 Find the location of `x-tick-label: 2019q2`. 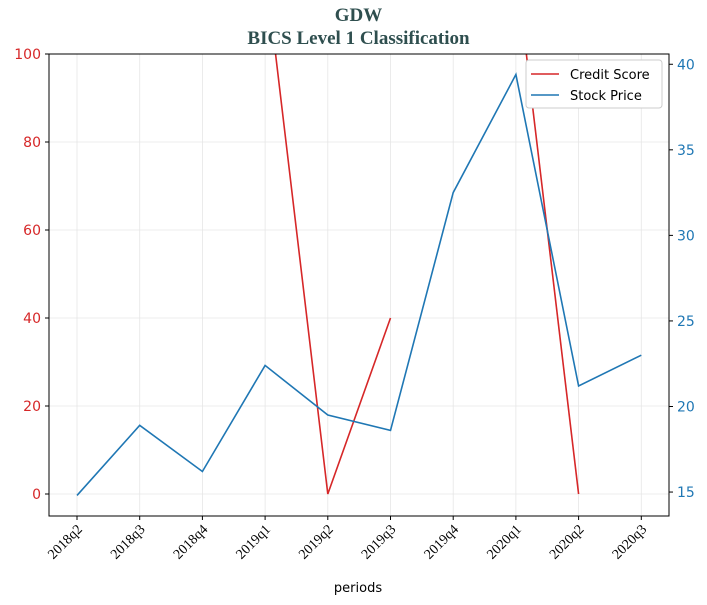

x-tick-label: 2019q2 is located at coordinates (316, 542).